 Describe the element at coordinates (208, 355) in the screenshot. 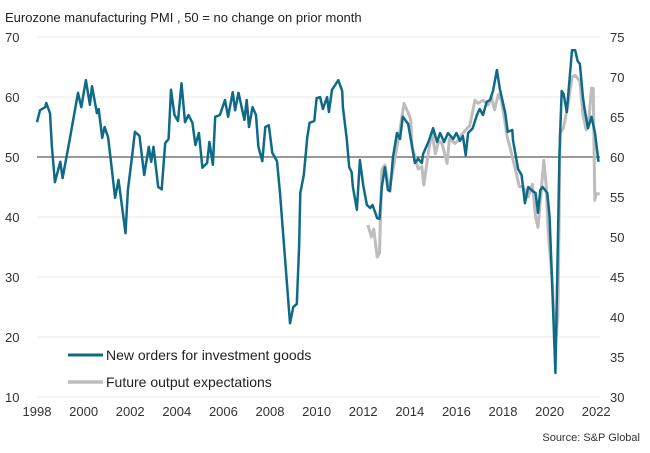

I see `legend-label-new-orders: New orders for investment goods` at that location.